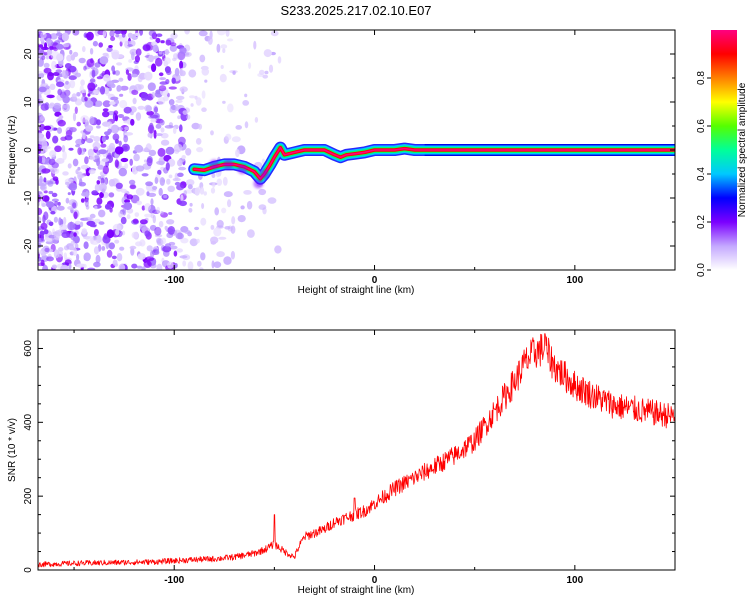 The height and width of the screenshot is (605, 750). What do you see at coordinates (28, 570) in the screenshot?
I see `y-tick-label: 0` at bounding box center [28, 570].